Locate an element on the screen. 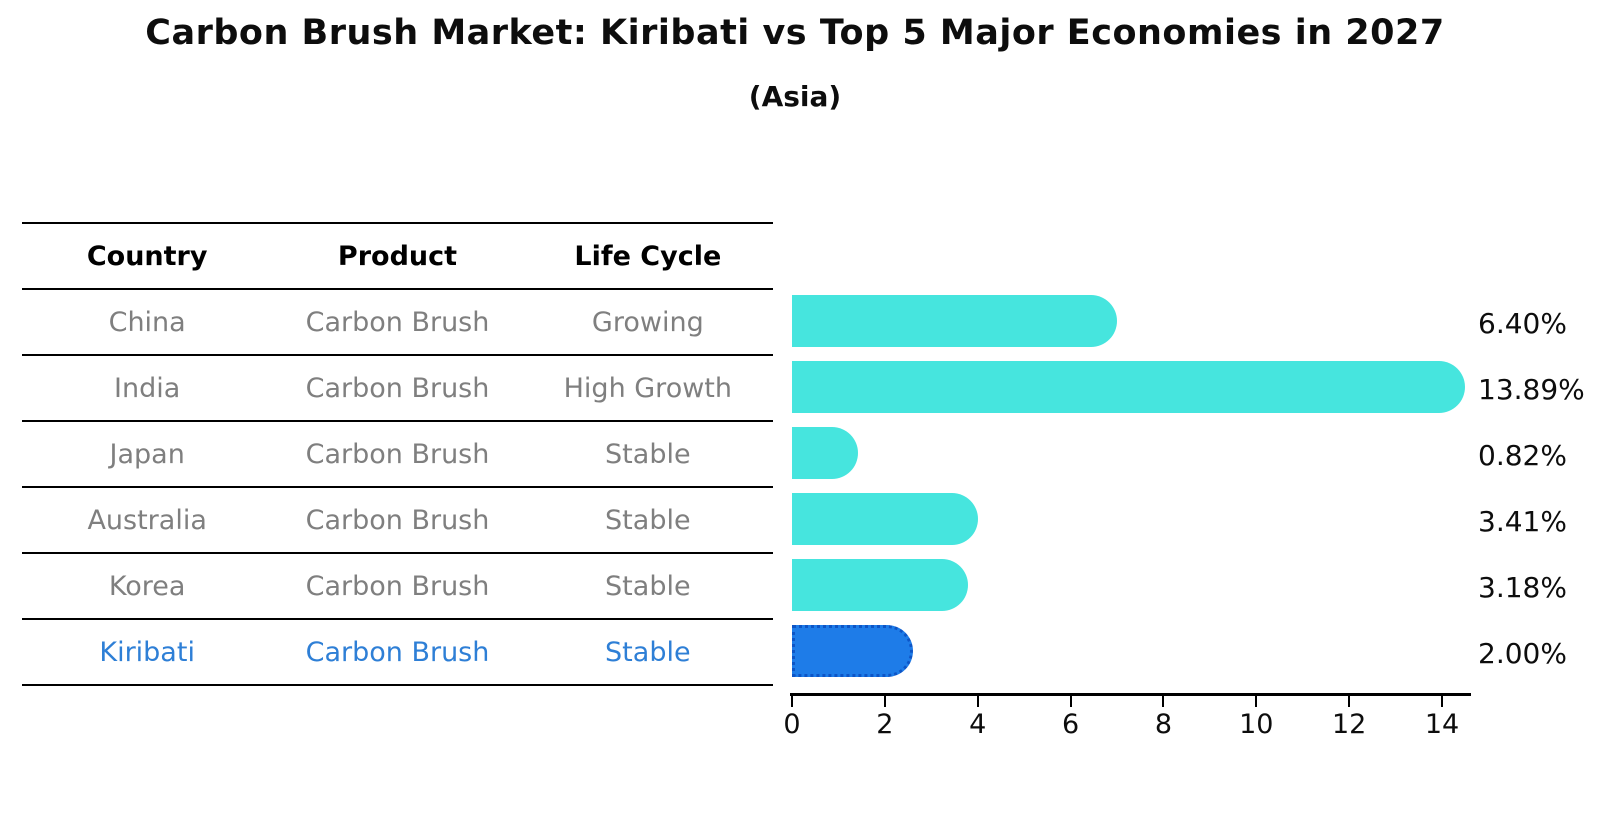 The image size is (1604, 823). table-row: Korea Carbon Brush Stable is located at coordinates (397, 587).